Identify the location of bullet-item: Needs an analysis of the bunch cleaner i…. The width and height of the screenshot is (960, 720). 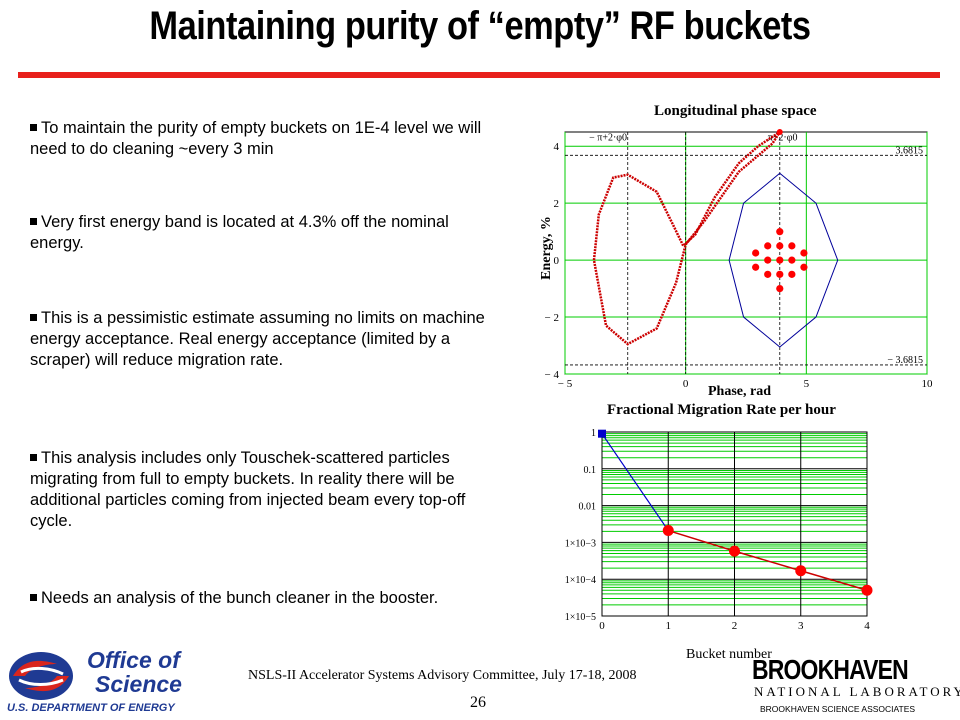
(265, 598).